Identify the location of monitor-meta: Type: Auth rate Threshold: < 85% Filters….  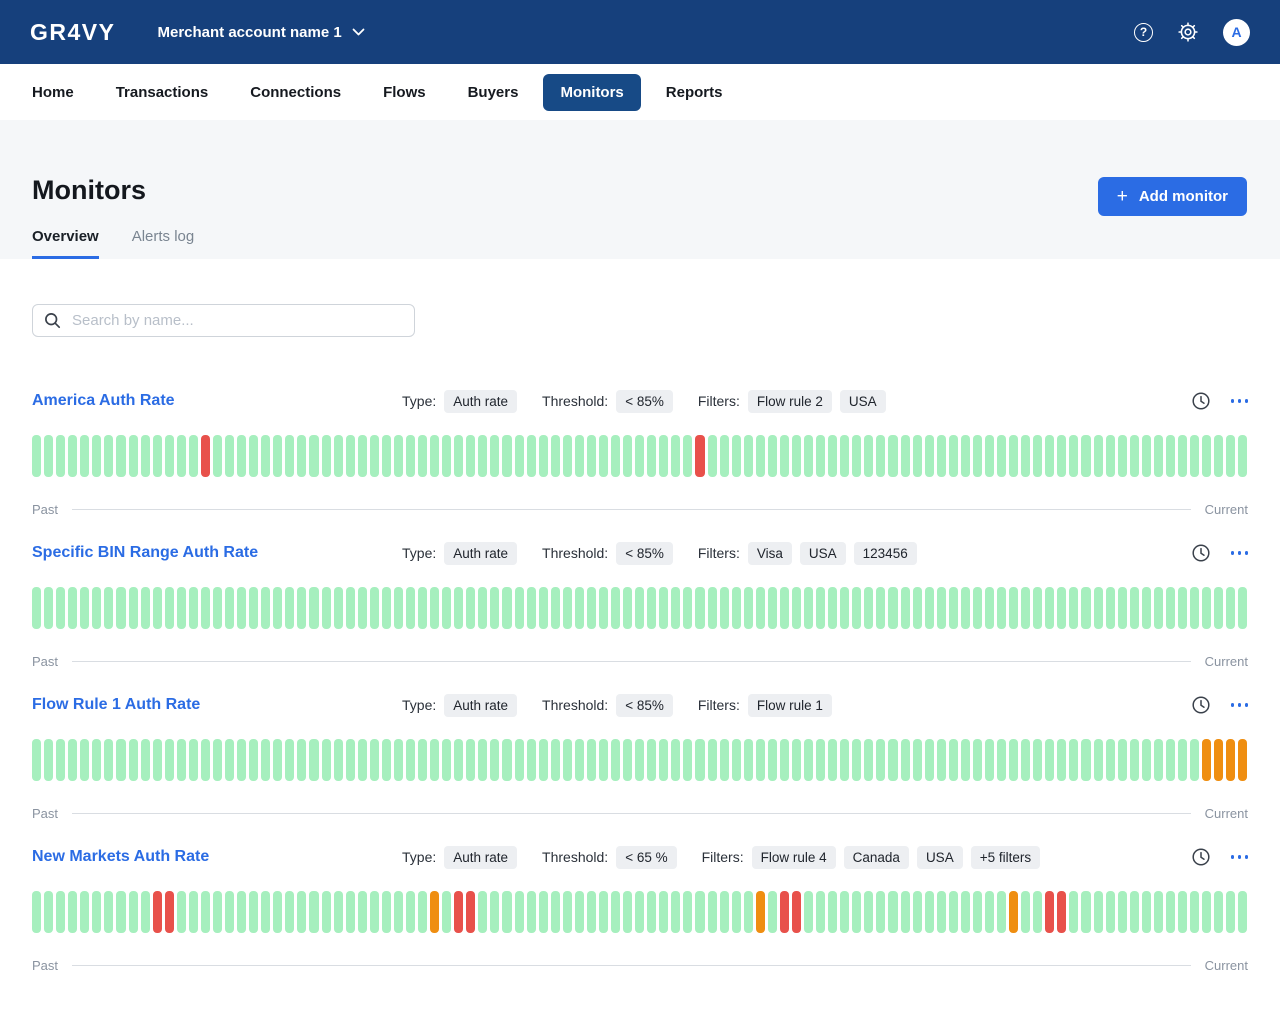
(617, 705).